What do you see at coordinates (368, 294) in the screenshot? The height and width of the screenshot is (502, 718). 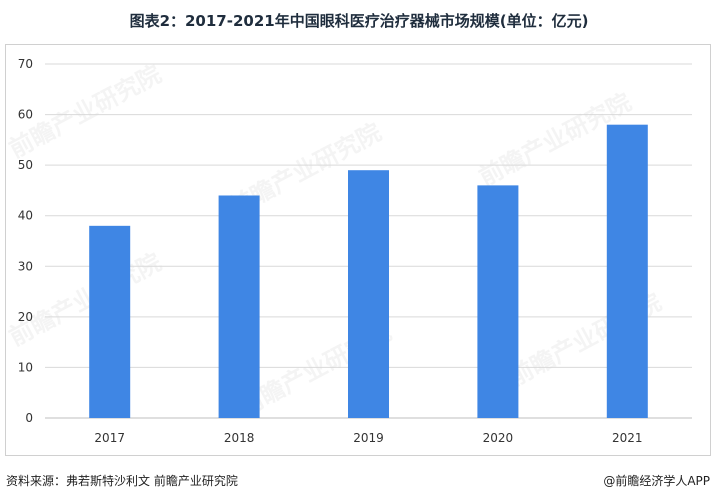 I see `bar-2019` at bounding box center [368, 294].